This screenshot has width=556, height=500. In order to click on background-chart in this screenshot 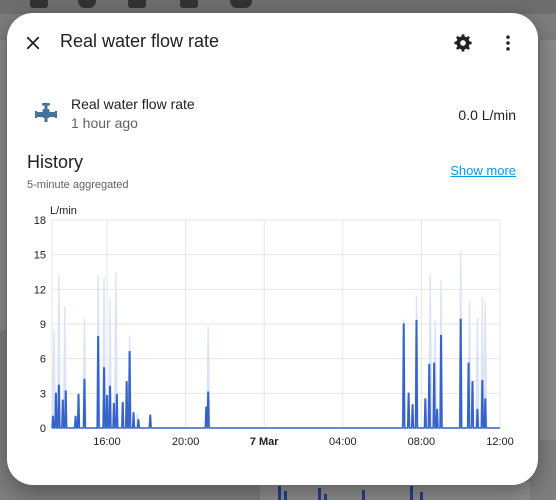, I will do `click(395, 491)`.